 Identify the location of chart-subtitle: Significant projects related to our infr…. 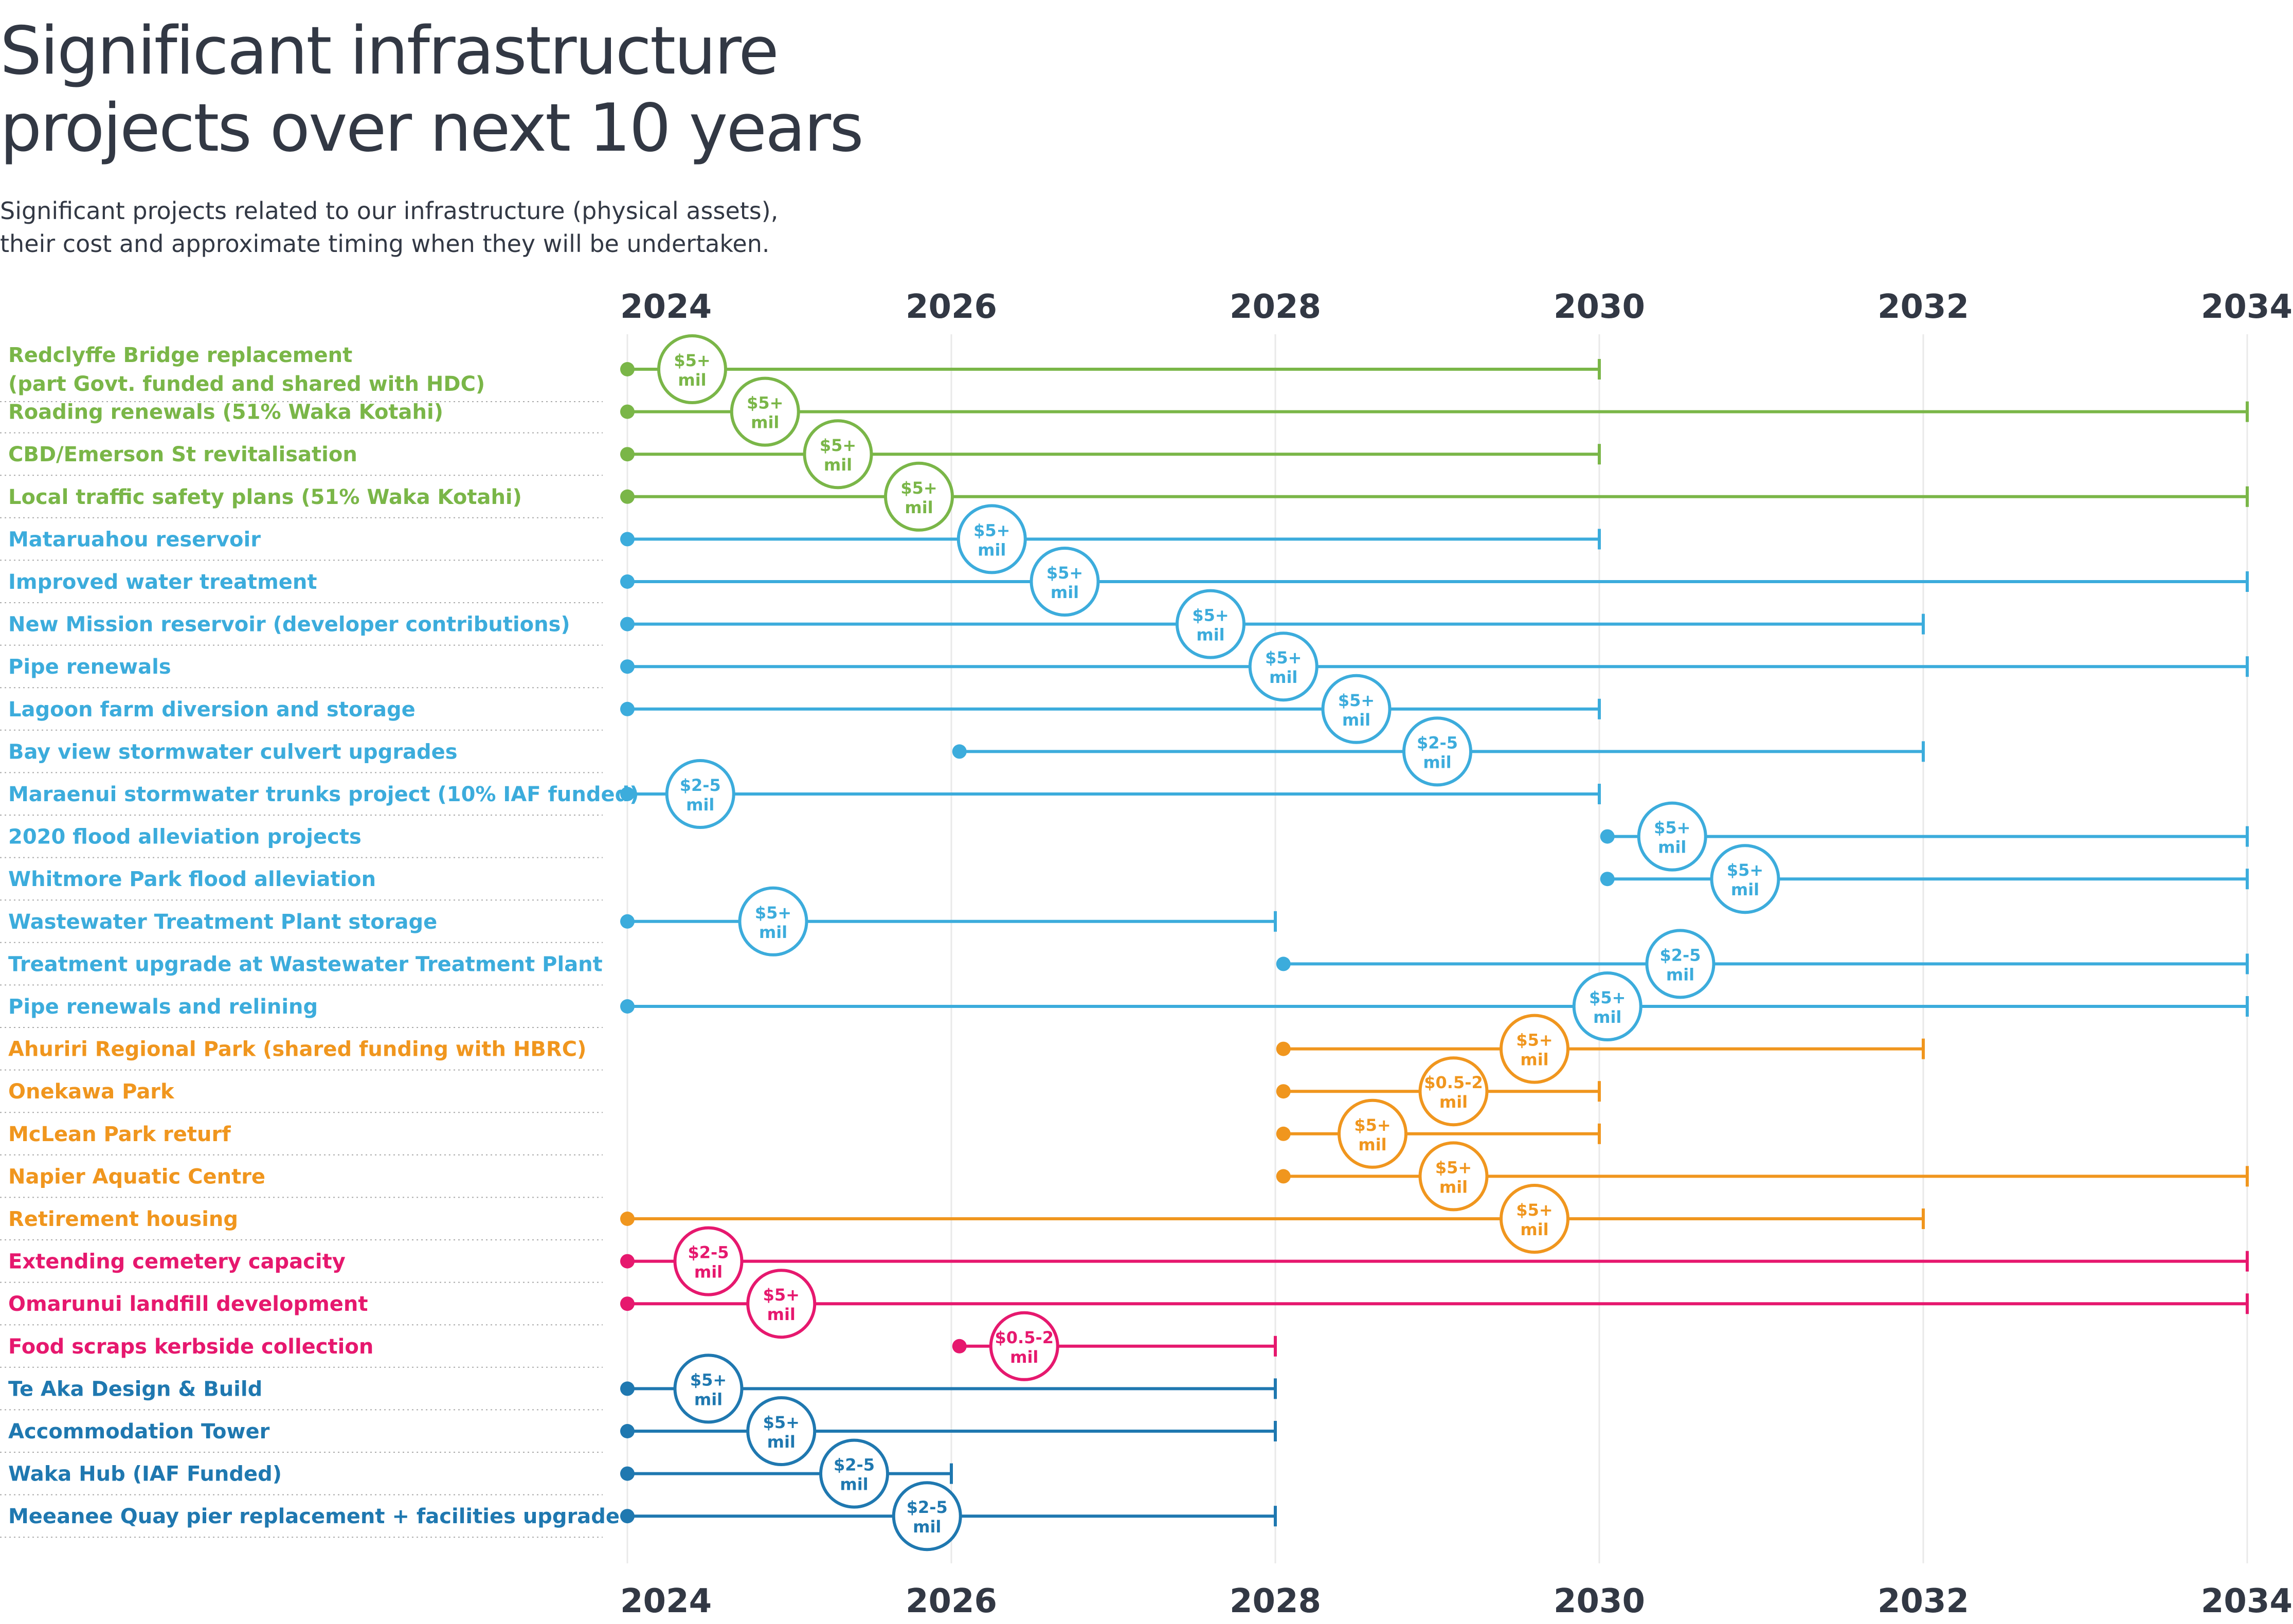
(514, 227).